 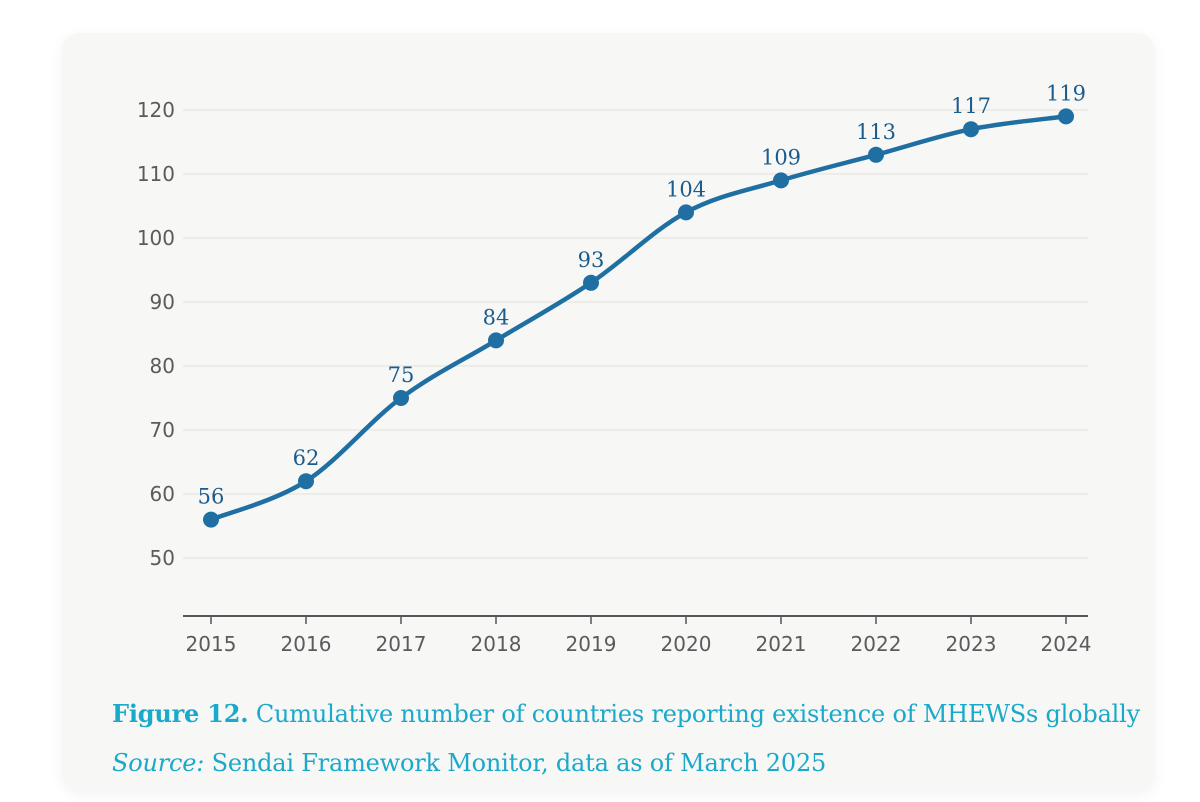 What do you see at coordinates (635, 619) in the screenshot?
I see `x-axis` at bounding box center [635, 619].